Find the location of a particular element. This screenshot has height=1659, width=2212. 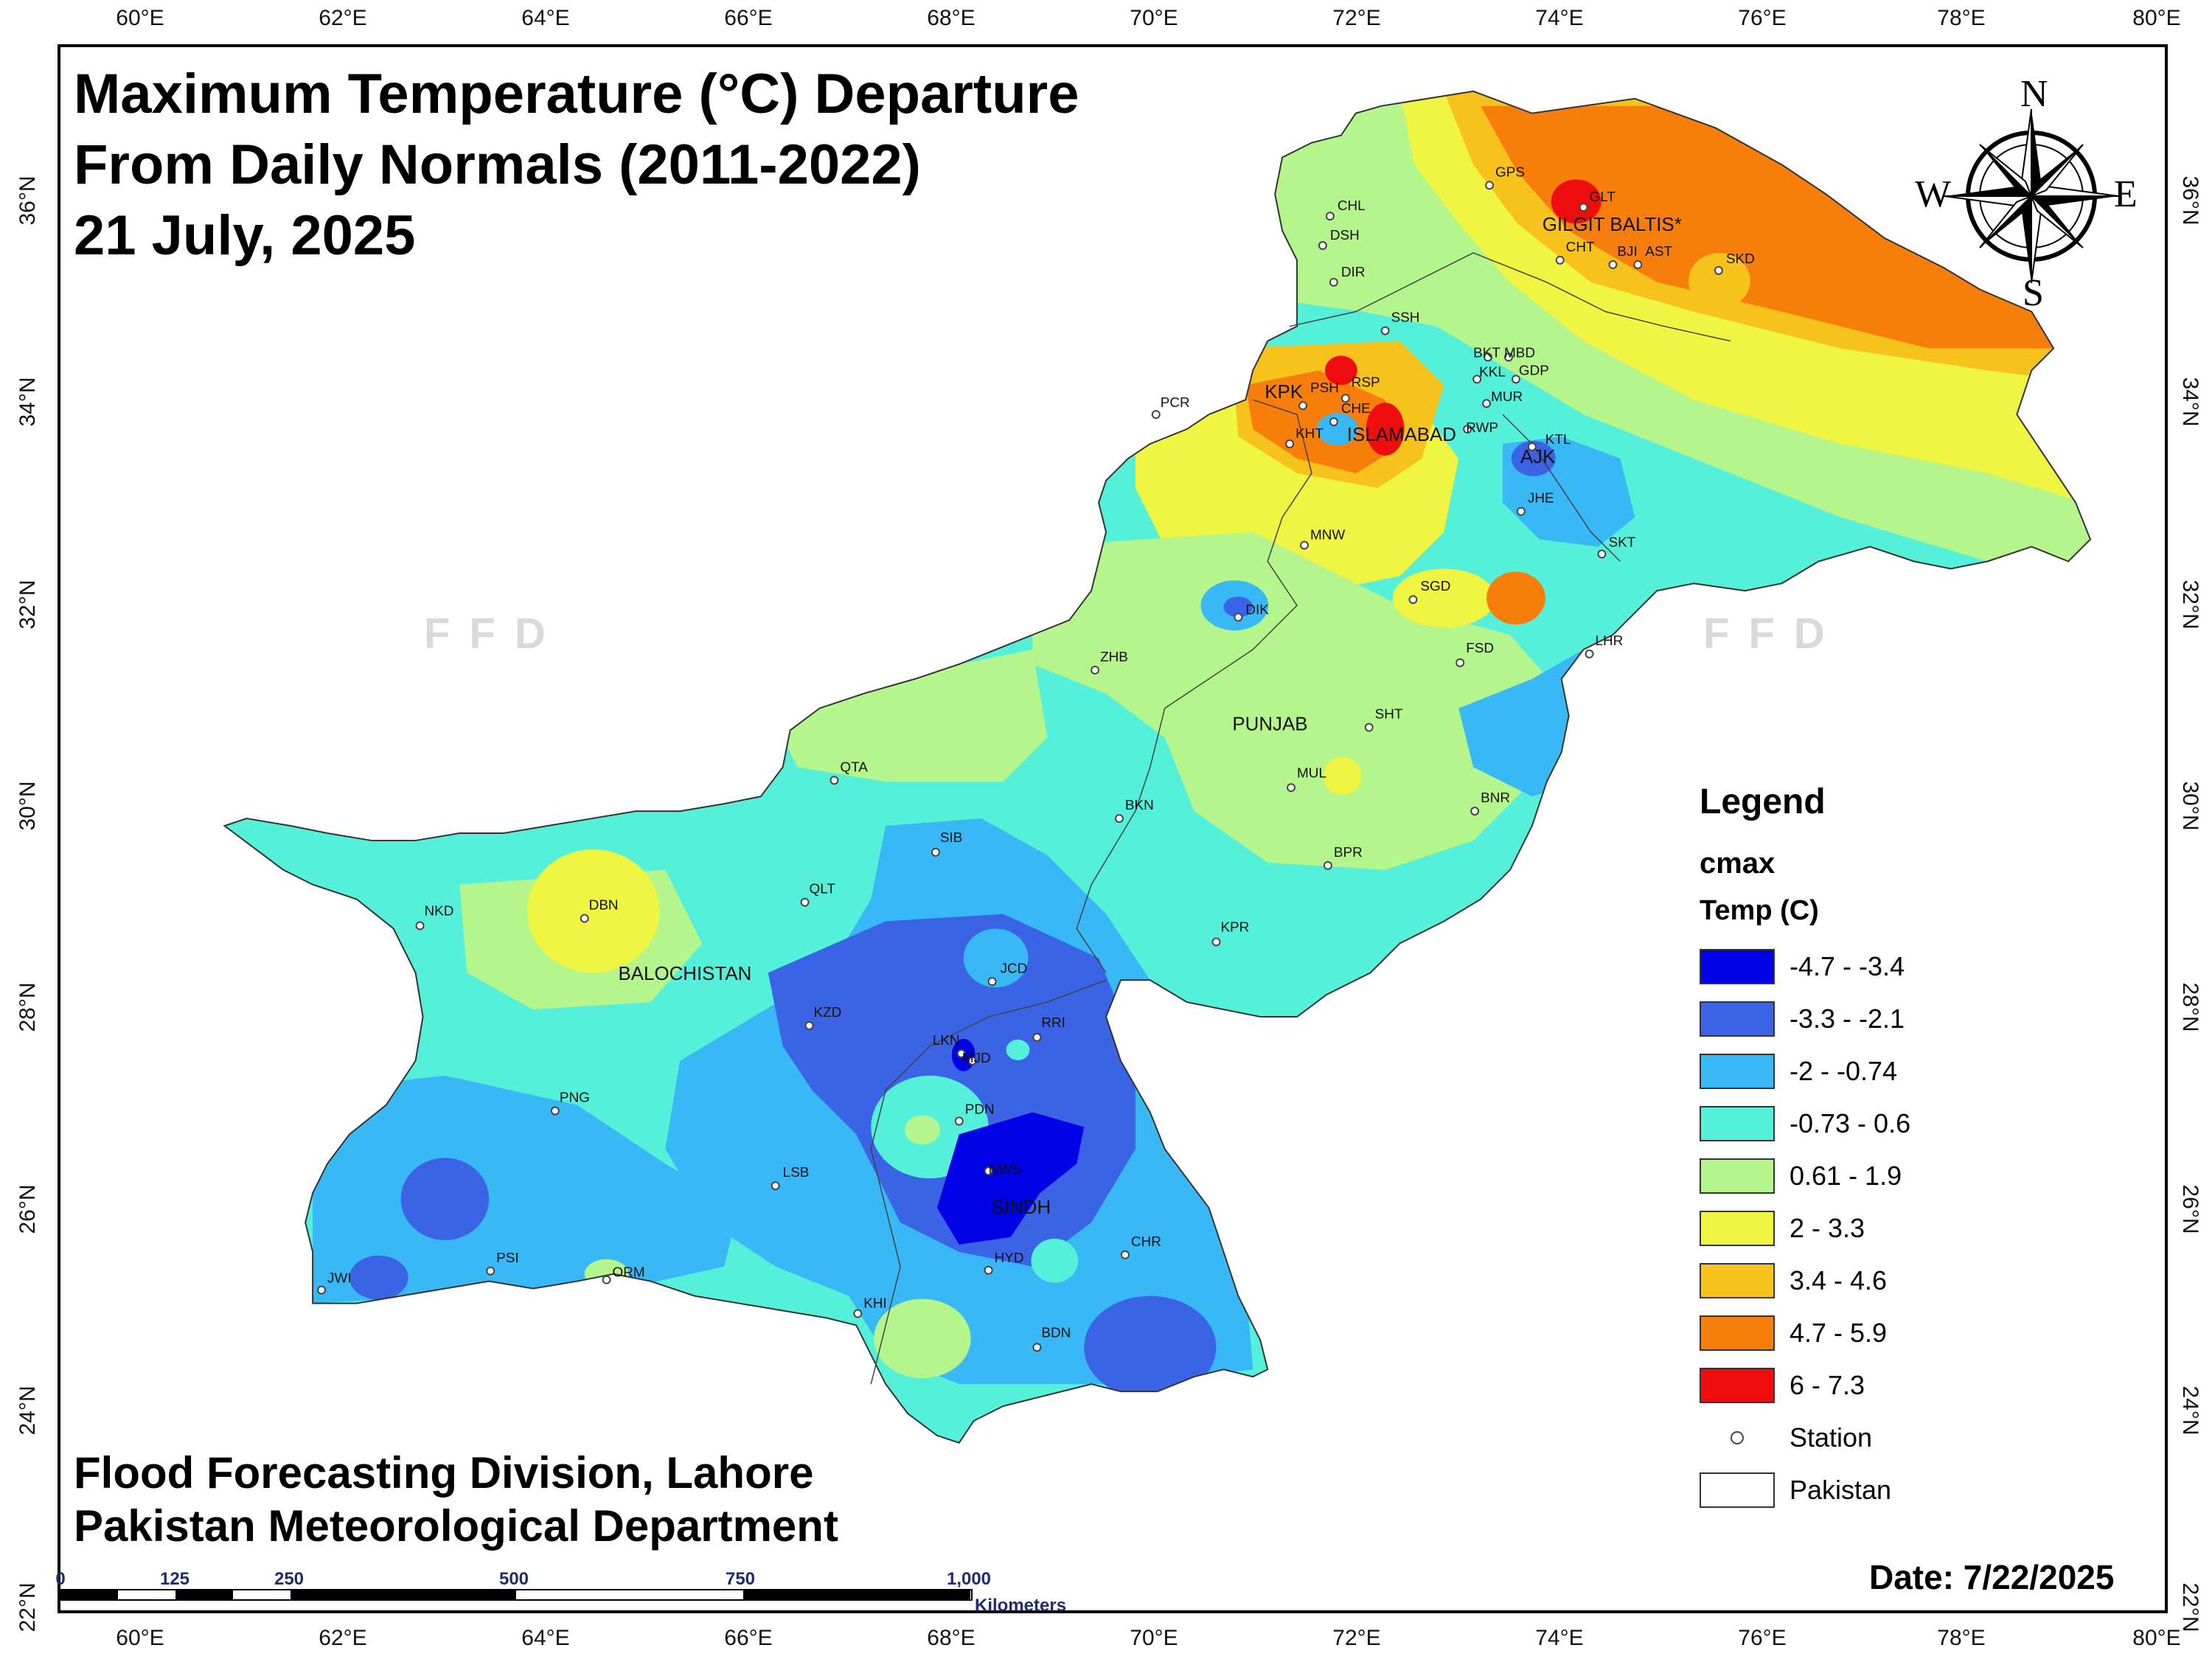

station-label: PSH is located at coordinates (1324, 388).